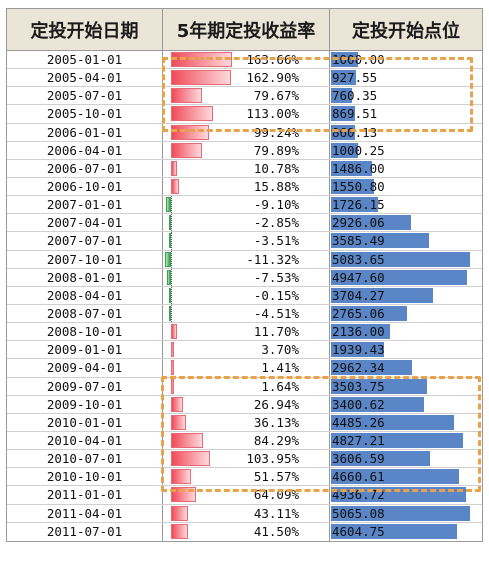 The image size is (489, 571). I want to click on cell-return-rate: 26.94%, so click(246, 404).